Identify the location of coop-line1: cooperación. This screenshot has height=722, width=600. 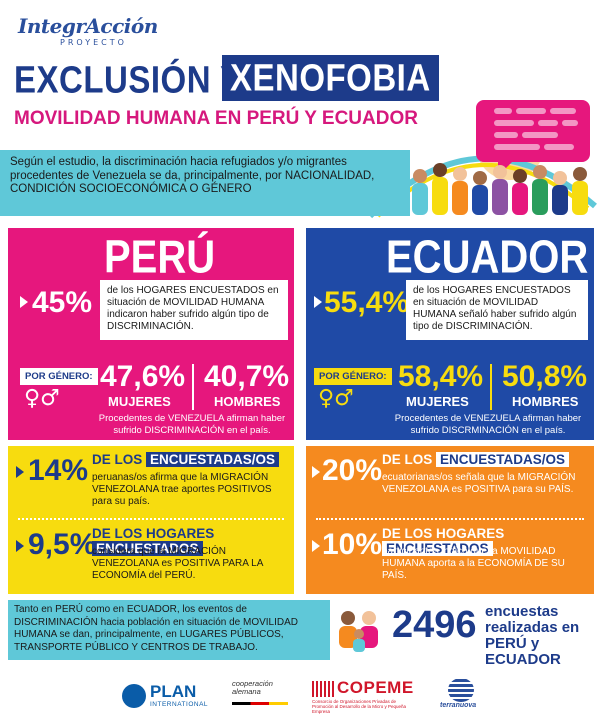
(252, 683).